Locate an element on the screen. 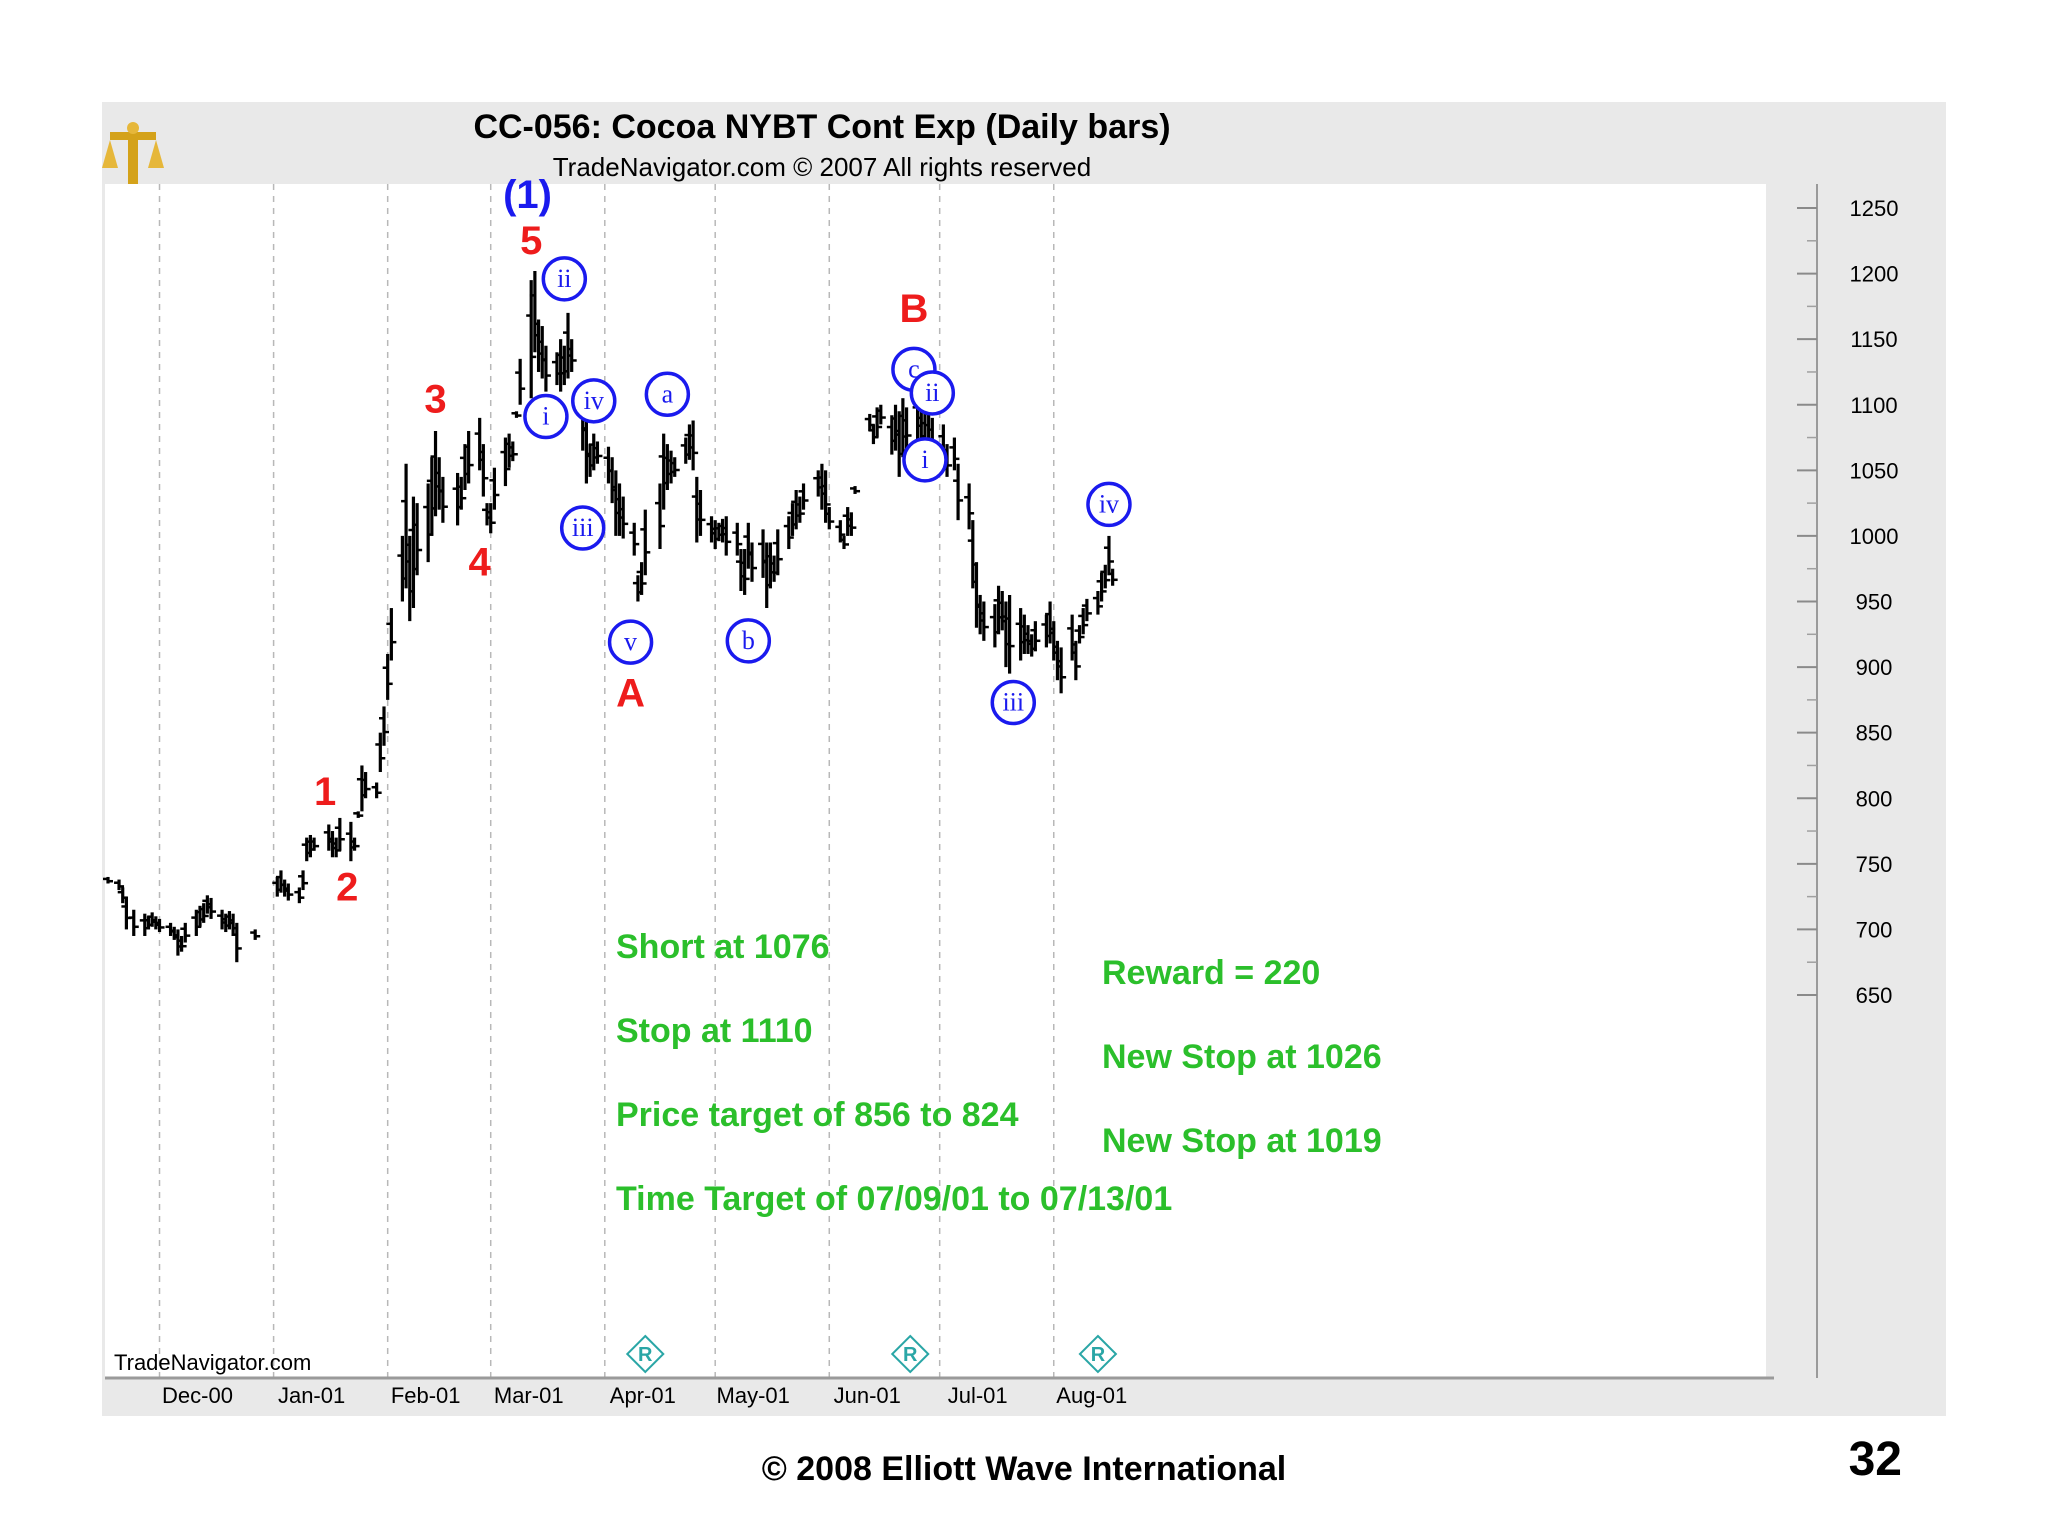 Image resolution: width=2048 pixels, height=1536 pixels. annotation-right: New Stop at 1026 is located at coordinates (1242, 1057).